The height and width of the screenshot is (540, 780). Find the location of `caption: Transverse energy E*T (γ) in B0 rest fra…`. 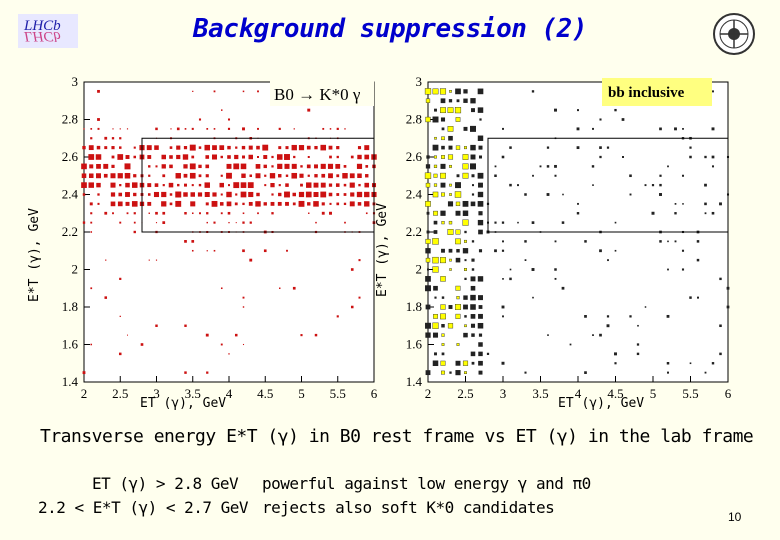

caption: Transverse energy E*T (γ) in B0 rest fra… is located at coordinates (397, 436).